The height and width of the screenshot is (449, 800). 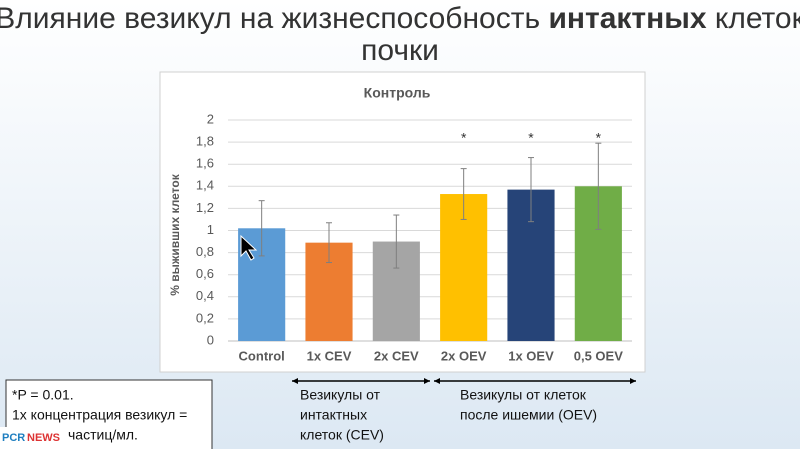 I want to click on note-line: *P = 0.01., so click(x=43, y=395).